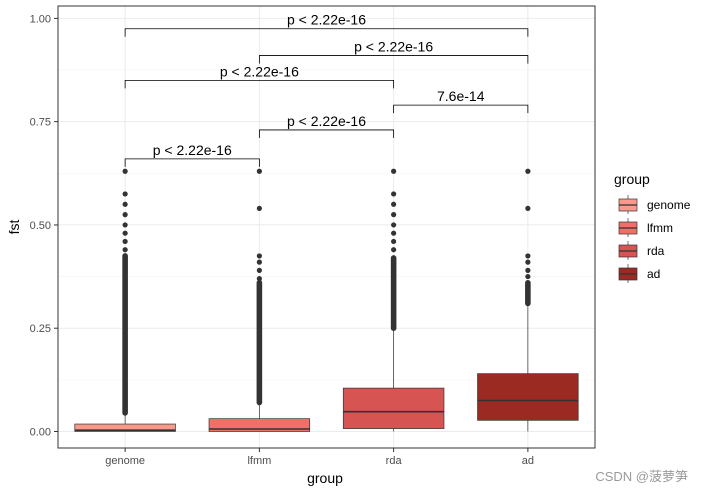 The image size is (704, 493). I want to click on y-tick-label: 0.00, so click(40, 432).